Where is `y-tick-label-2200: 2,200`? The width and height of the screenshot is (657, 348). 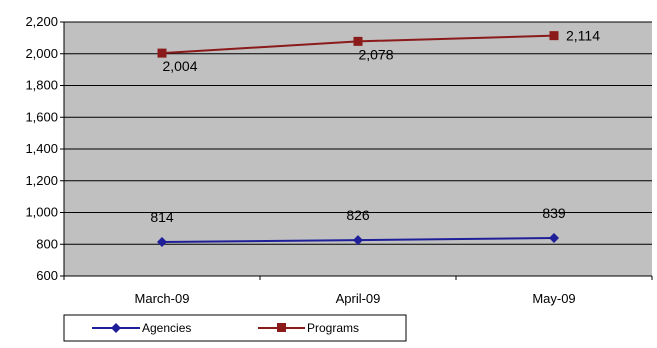 y-tick-label-2200: 2,200 is located at coordinates (41, 21).